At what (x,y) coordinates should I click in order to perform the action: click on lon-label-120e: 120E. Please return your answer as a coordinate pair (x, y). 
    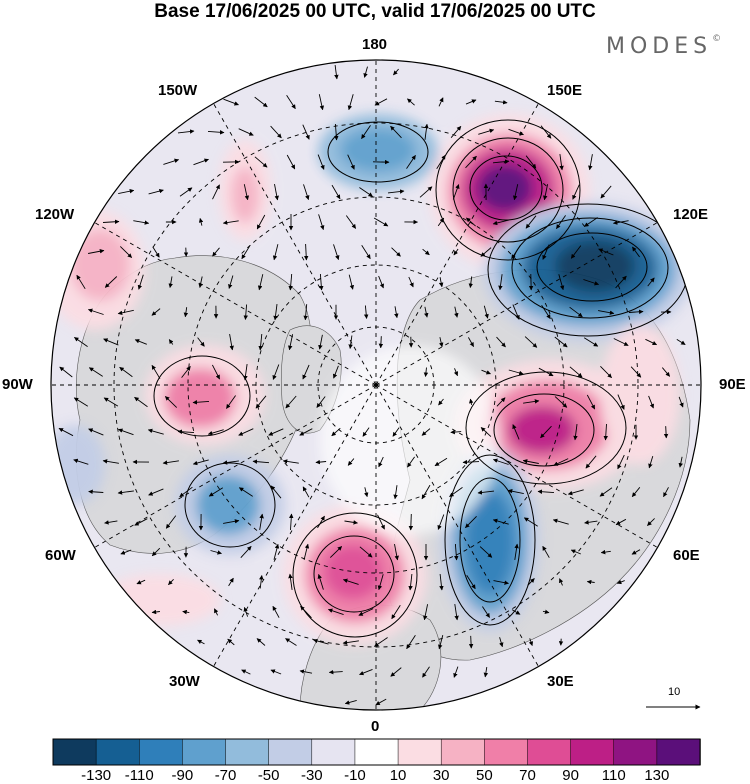
    Looking at the image, I should click on (690, 214).